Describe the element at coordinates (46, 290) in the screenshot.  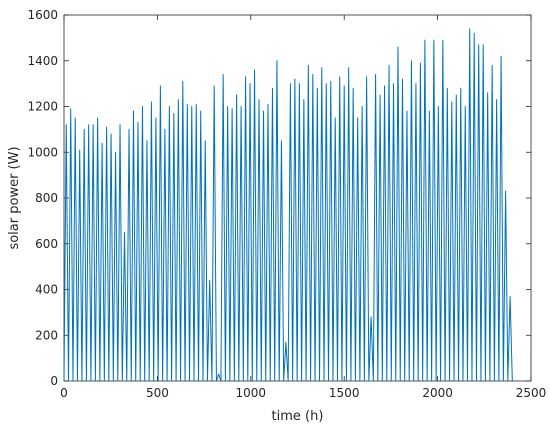
I see `y-tick-label: 400` at that location.